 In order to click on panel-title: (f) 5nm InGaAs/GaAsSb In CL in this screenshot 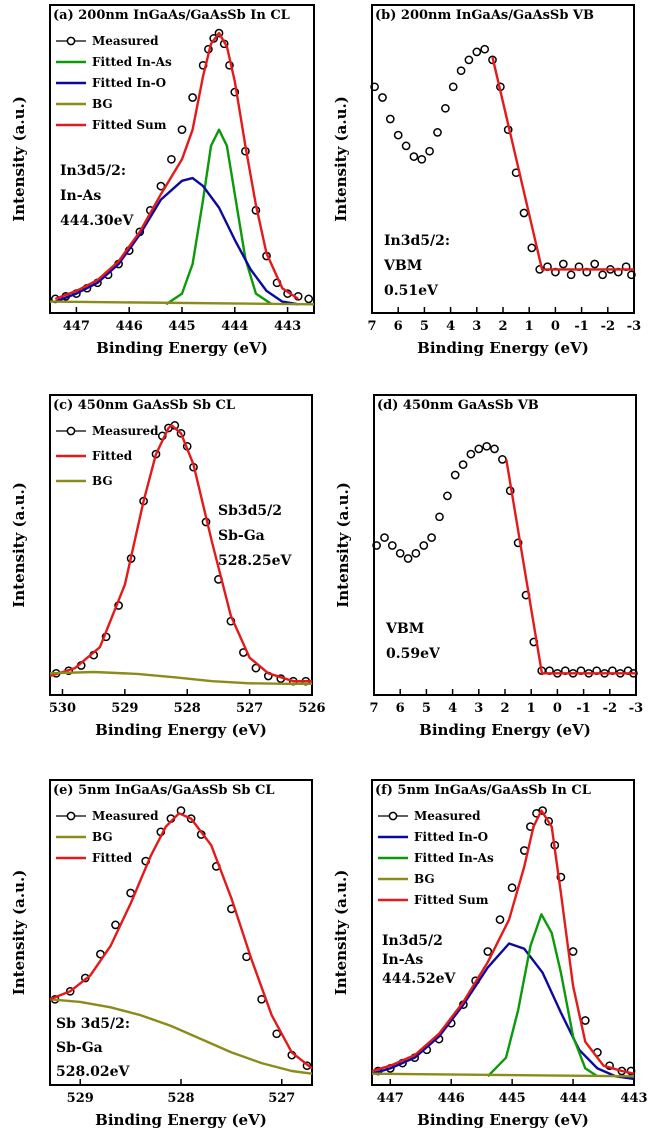, I will do `click(483, 790)`.